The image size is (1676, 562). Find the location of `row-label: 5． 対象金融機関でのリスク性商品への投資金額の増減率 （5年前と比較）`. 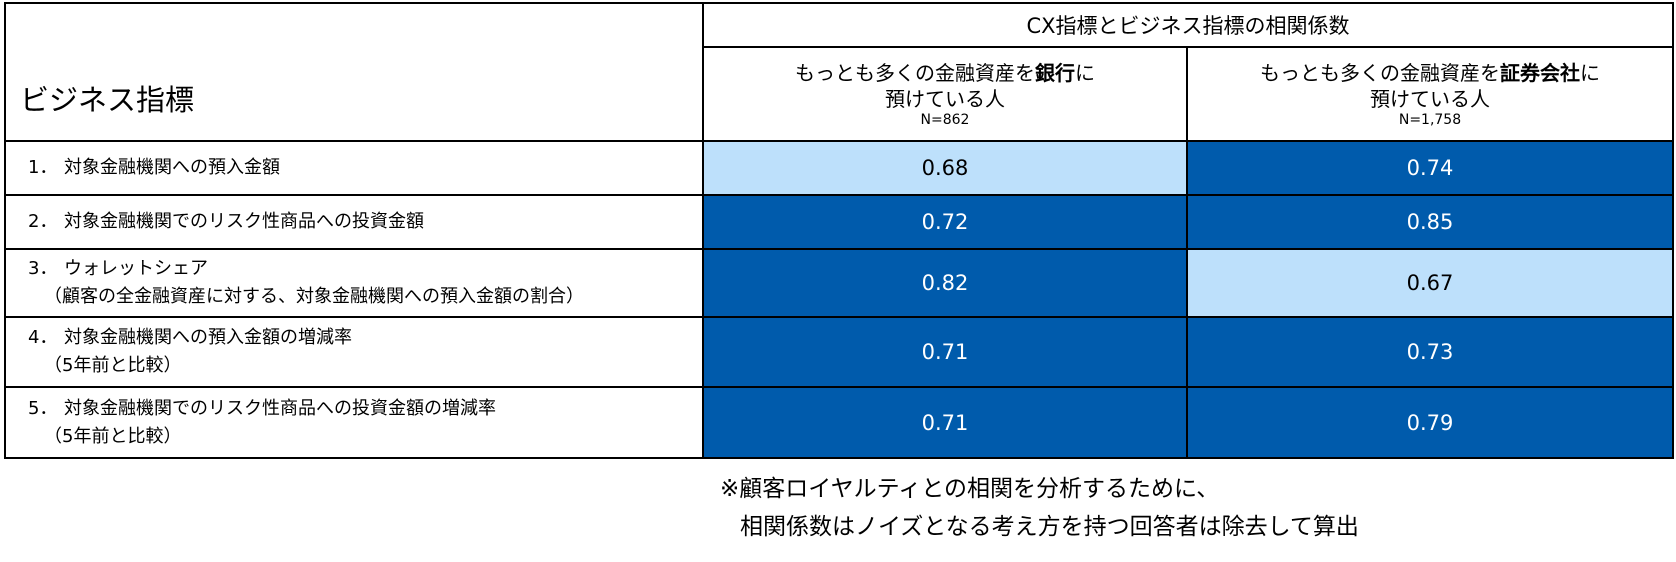

row-label: 5． 対象金融機関でのリスク性商品への投資金額の増減率 （5年前と比較） is located at coordinates (354, 422).